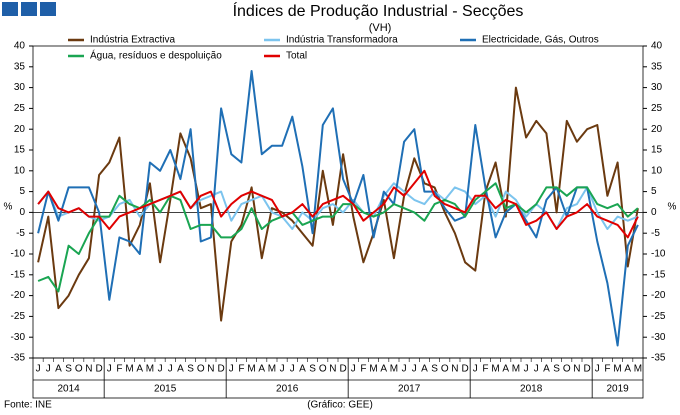 This screenshot has height=415, width=680. Describe the element at coordinates (655, 233) in the screenshot. I see `y2-tick-label: -5` at that location.